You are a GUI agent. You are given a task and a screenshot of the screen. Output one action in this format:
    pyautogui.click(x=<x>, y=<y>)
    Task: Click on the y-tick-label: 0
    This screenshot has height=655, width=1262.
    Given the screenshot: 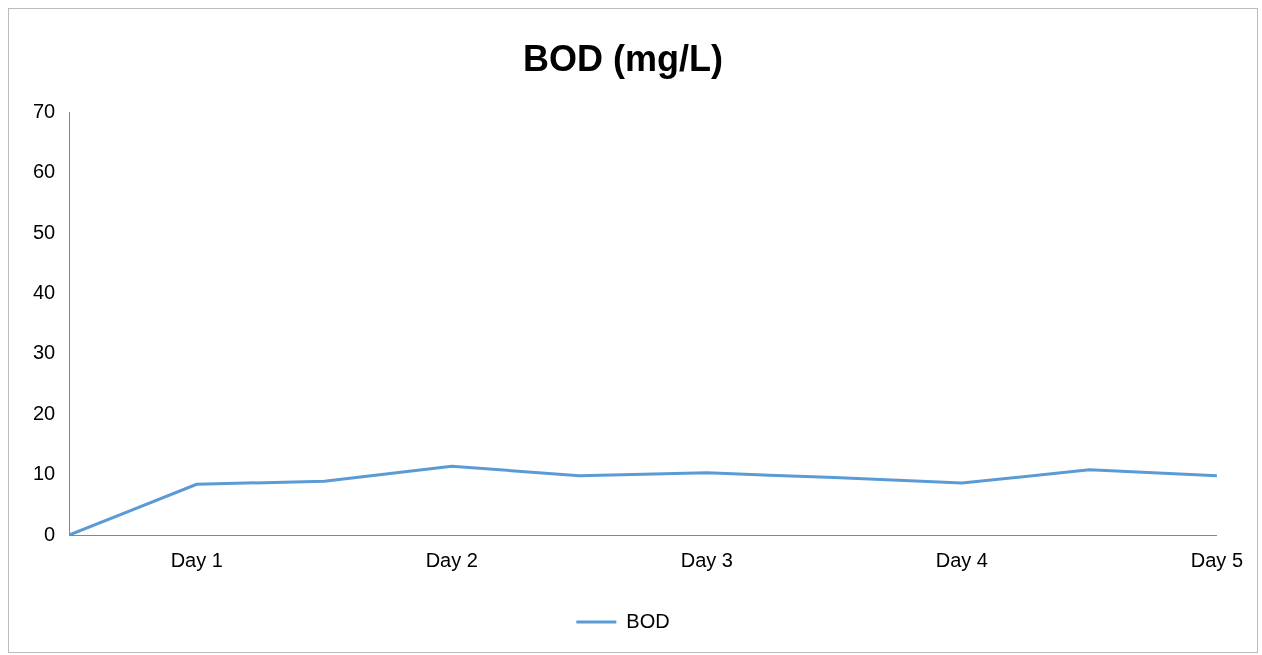 What is the action you would take?
    pyautogui.click(x=50, y=533)
    